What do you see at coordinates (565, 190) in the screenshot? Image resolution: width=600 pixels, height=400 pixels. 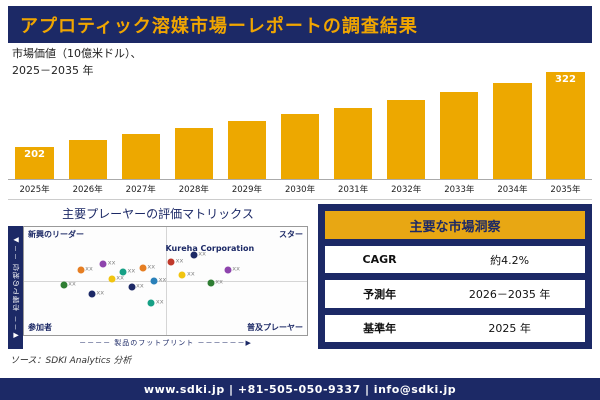 I see `x-axis-tick-label: 2035年` at bounding box center [565, 190].